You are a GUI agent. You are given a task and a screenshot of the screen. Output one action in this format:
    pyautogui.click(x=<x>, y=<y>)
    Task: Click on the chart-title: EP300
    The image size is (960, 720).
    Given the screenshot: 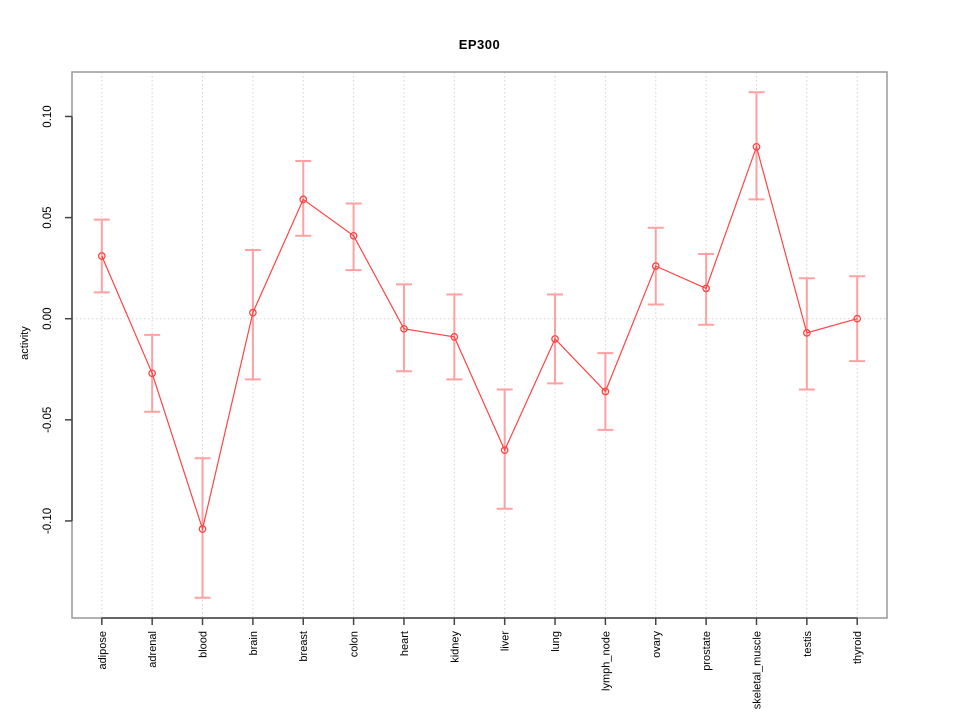 What is the action you would take?
    pyautogui.click(x=479, y=44)
    